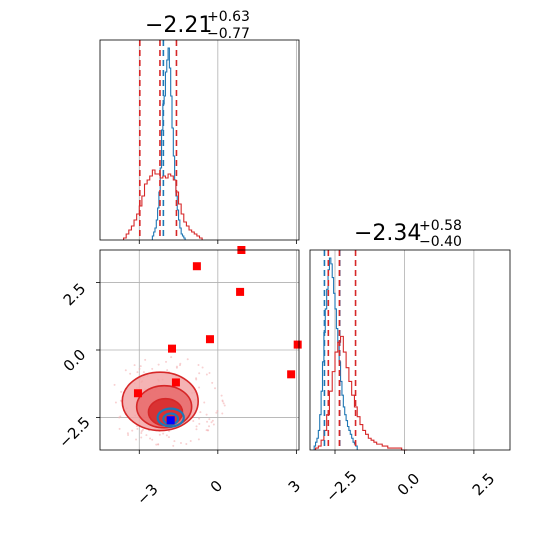 This screenshot has height=550, width=550. What do you see at coordinates (440, 226) in the screenshot?
I see `title-param2-sup: +0.58` at bounding box center [440, 226].